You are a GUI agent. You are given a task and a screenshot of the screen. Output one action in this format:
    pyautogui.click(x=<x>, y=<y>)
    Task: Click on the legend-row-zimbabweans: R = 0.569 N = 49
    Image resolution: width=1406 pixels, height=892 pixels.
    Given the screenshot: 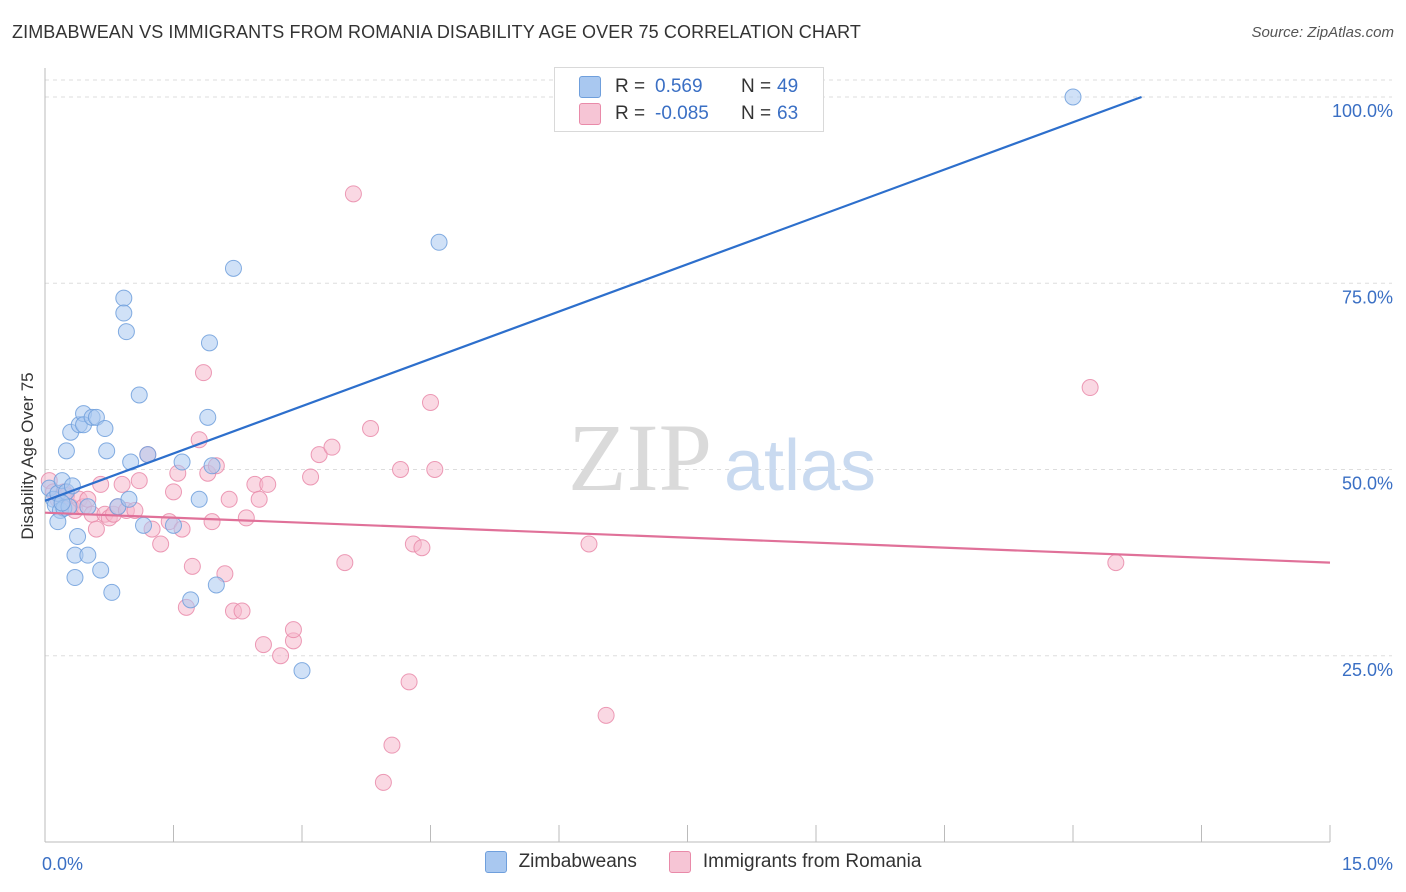 What is the action you would take?
    pyautogui.click(x=688, y=87)
    